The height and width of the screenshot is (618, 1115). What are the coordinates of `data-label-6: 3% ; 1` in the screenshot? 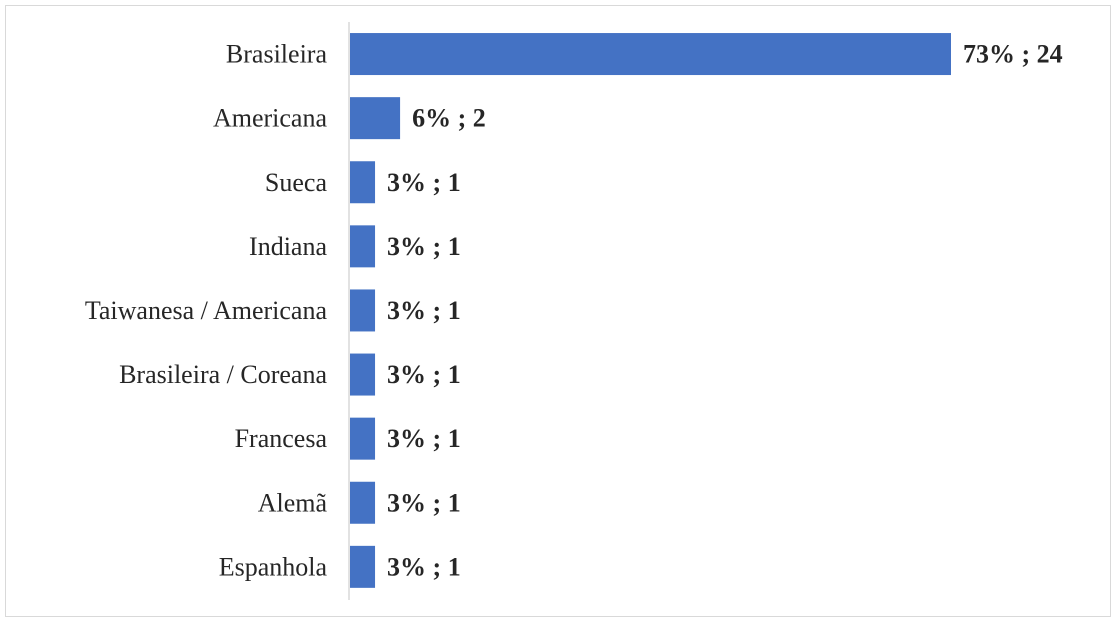 It's located at (424, 438).